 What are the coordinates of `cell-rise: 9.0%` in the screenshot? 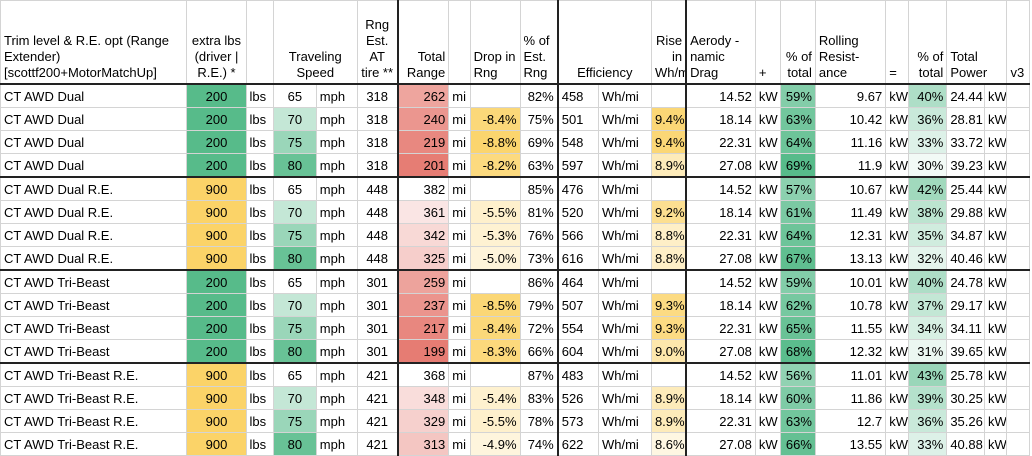 It's located at (669, 351).